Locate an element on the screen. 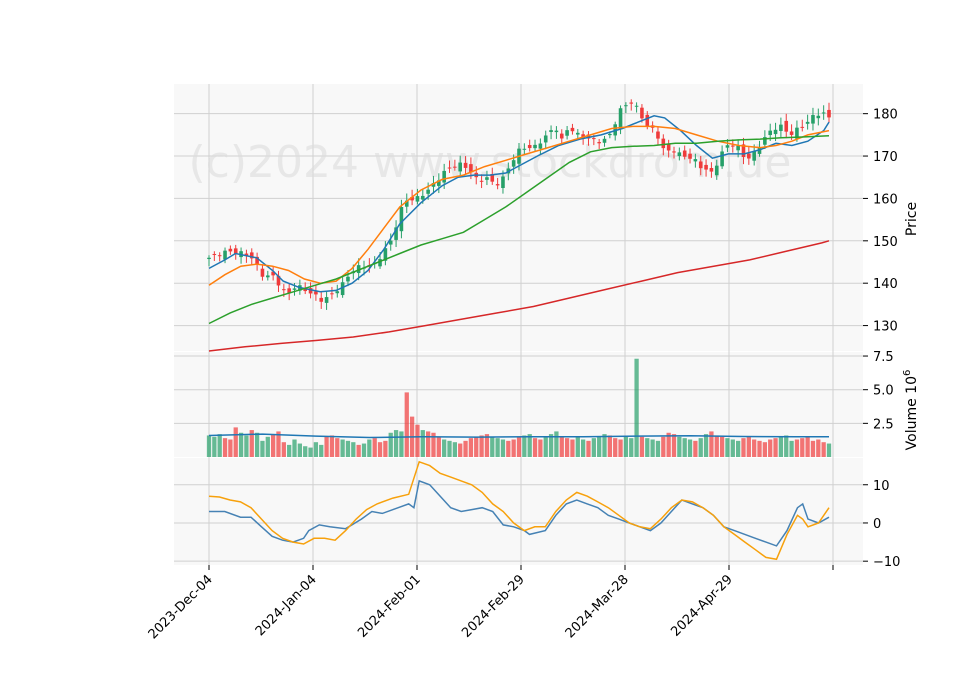  x-tick-label: 2023-Dec-04 is located at coordinates (181, 607).